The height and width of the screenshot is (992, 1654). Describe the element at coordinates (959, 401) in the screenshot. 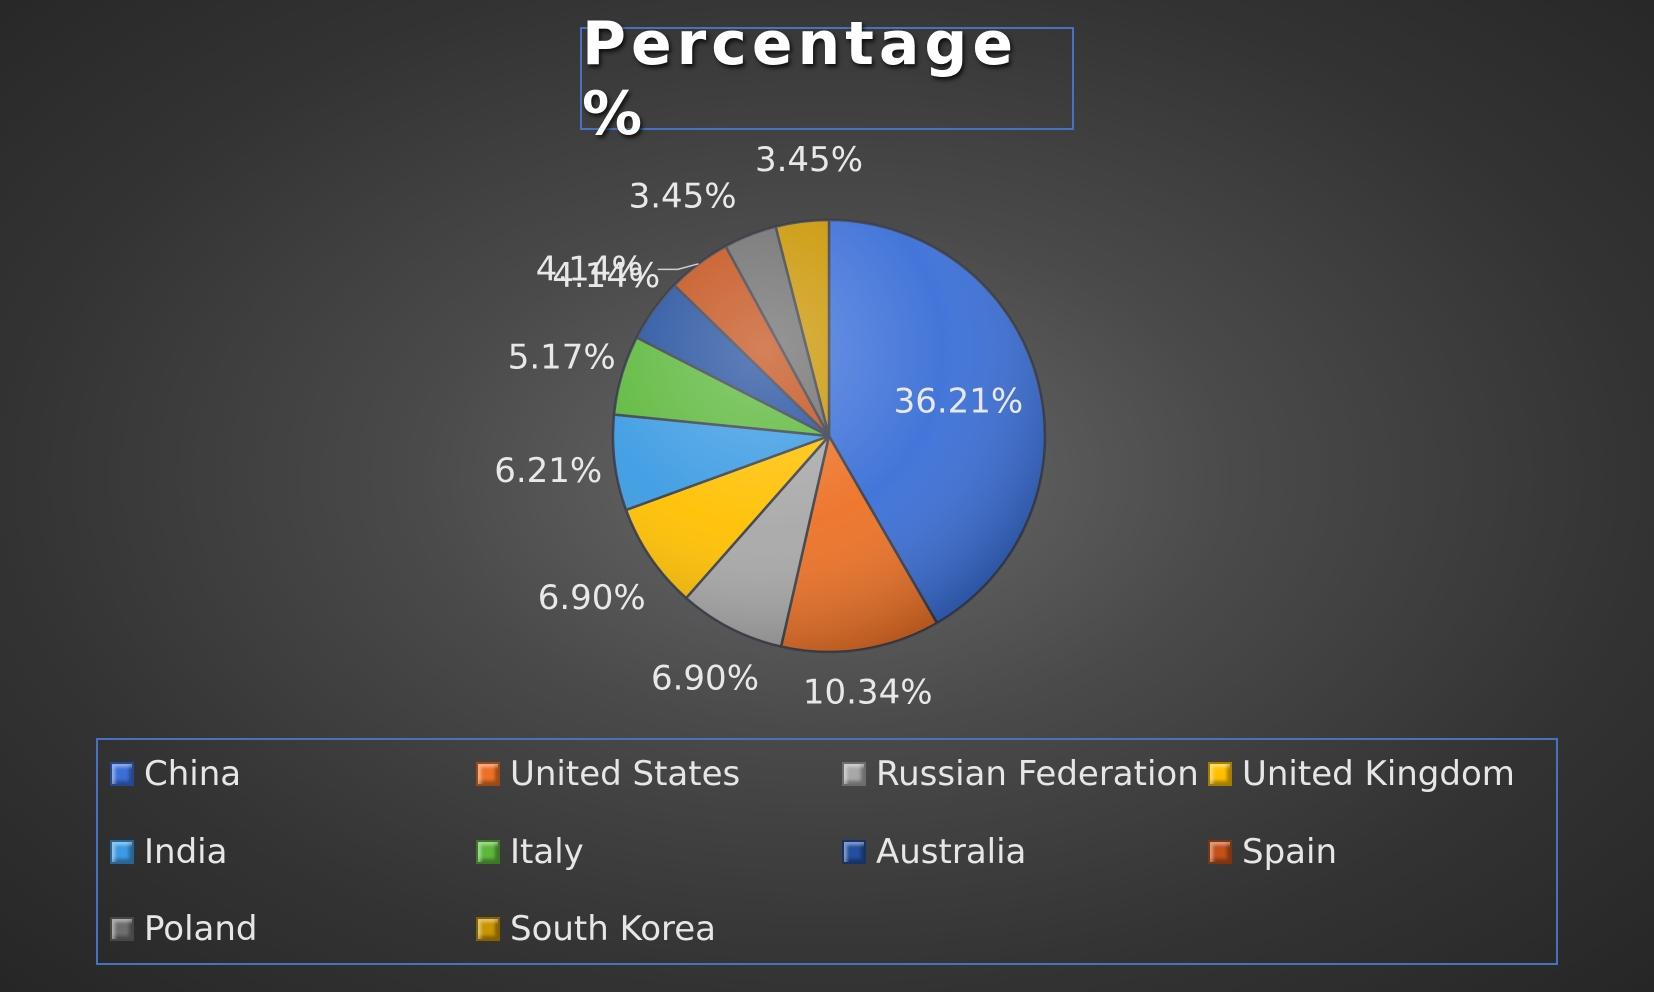

I see `data-label-china: 36.21%` at that location.